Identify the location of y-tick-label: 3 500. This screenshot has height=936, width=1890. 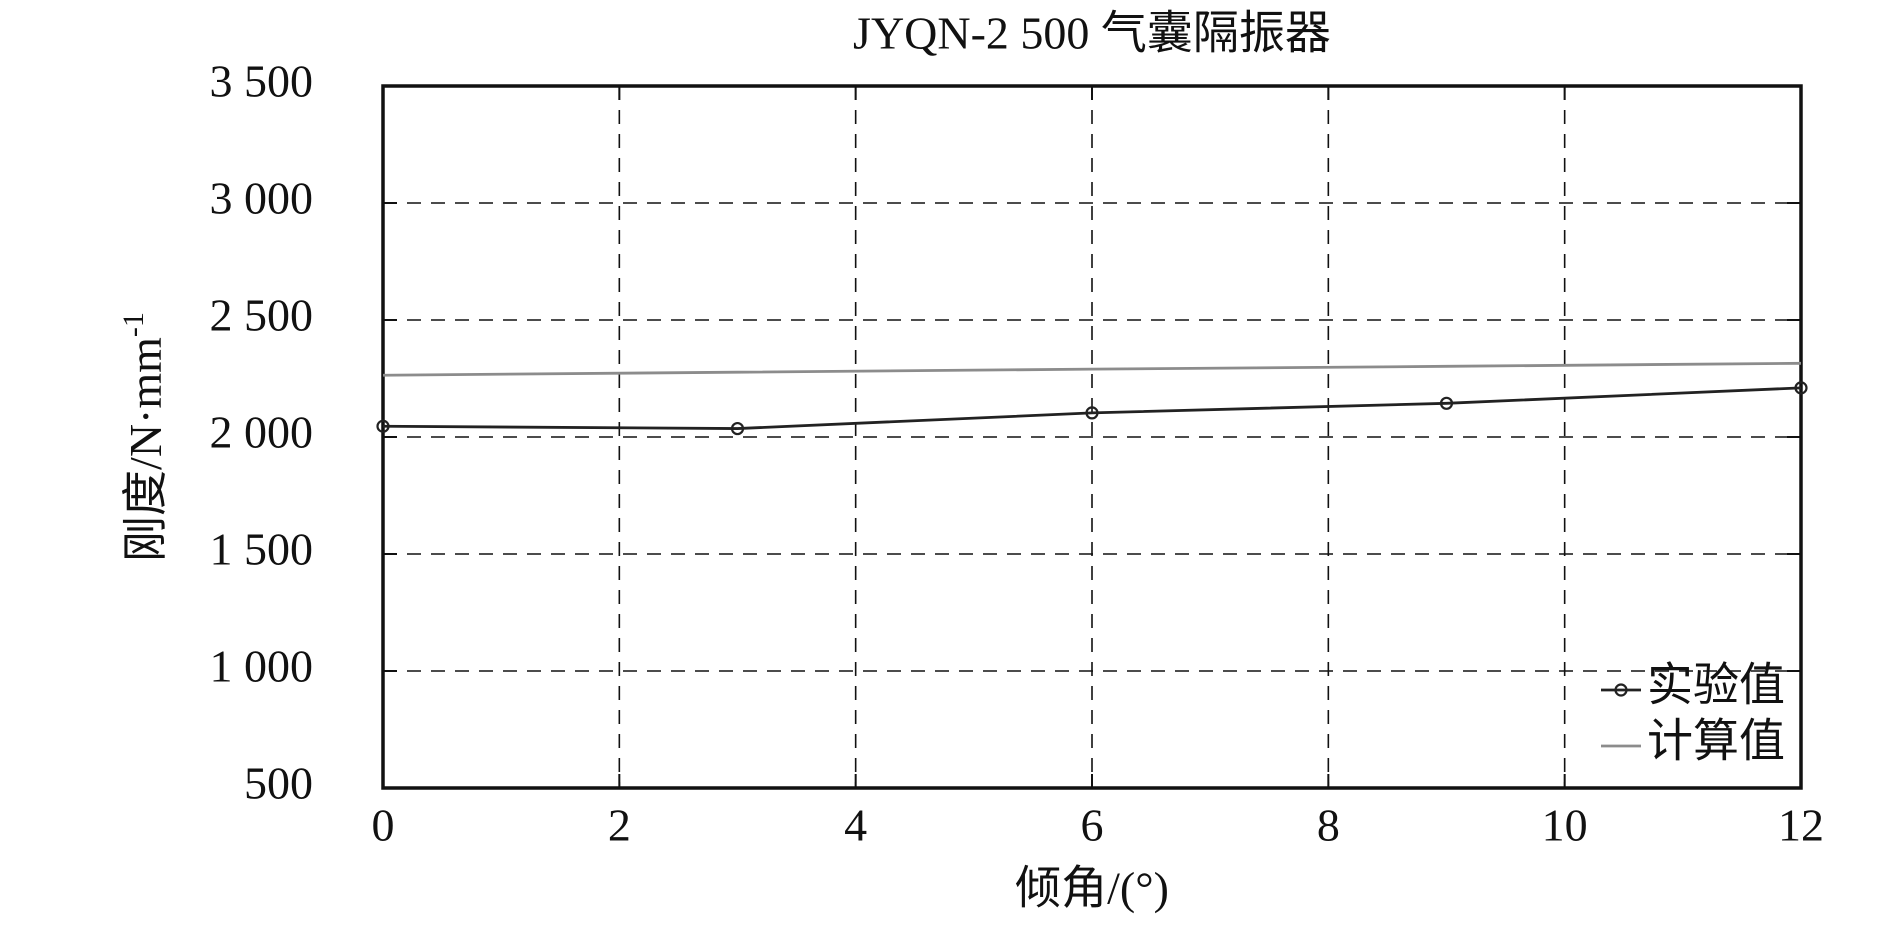
(262, 81).